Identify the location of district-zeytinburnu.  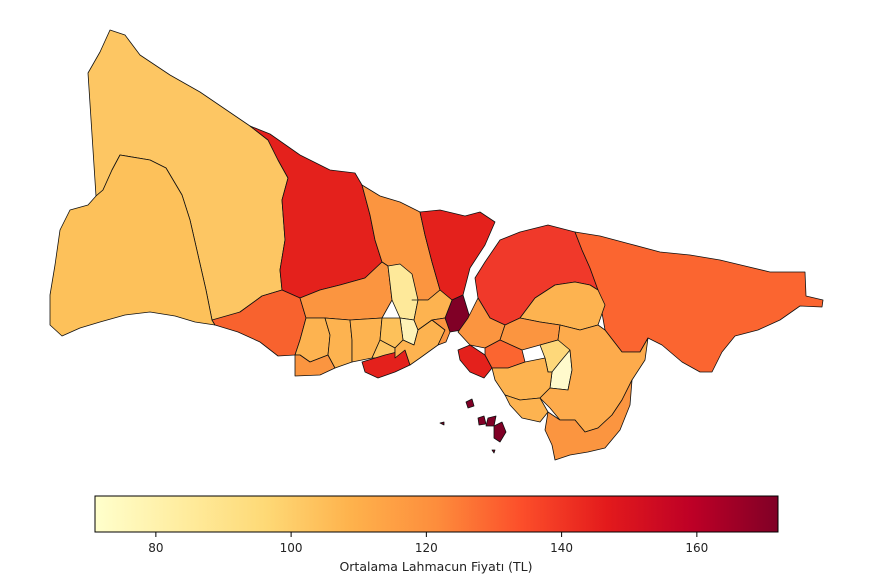
(420, 342).